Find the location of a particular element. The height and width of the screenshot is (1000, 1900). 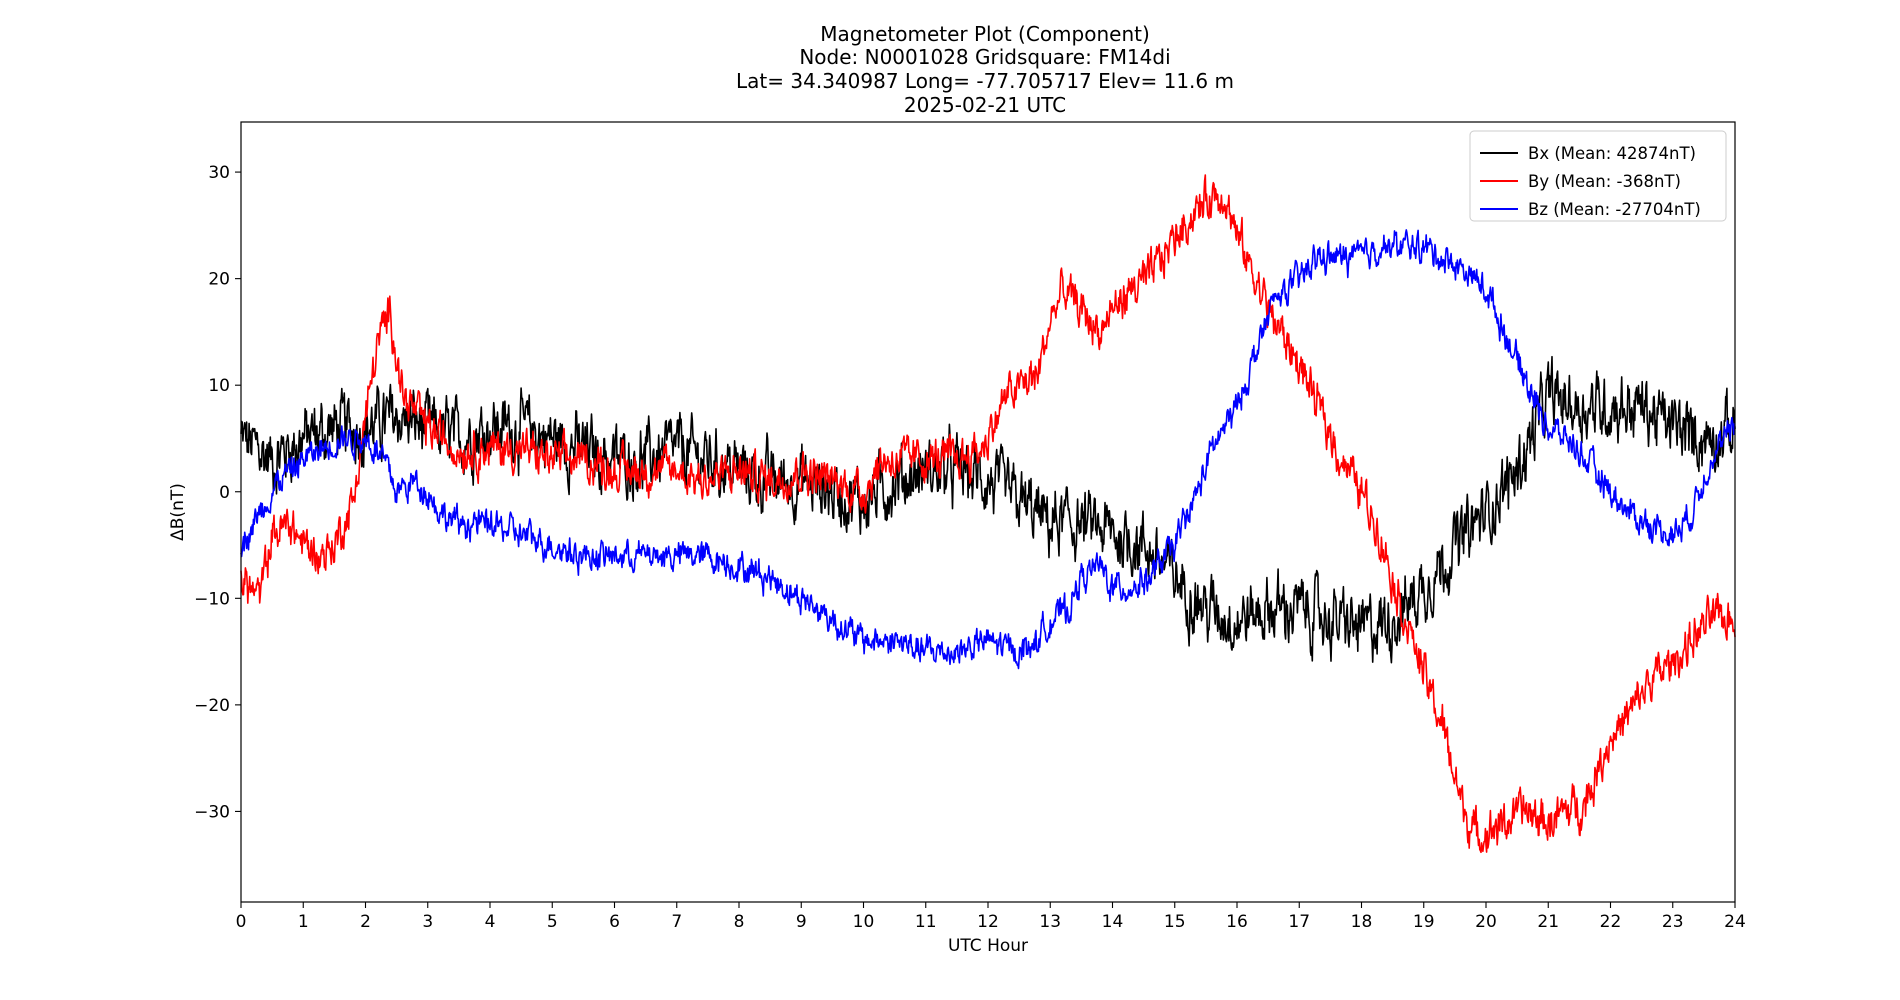

title-line-4: 2025-02-21 UTC is located at coordinates (985, 105).